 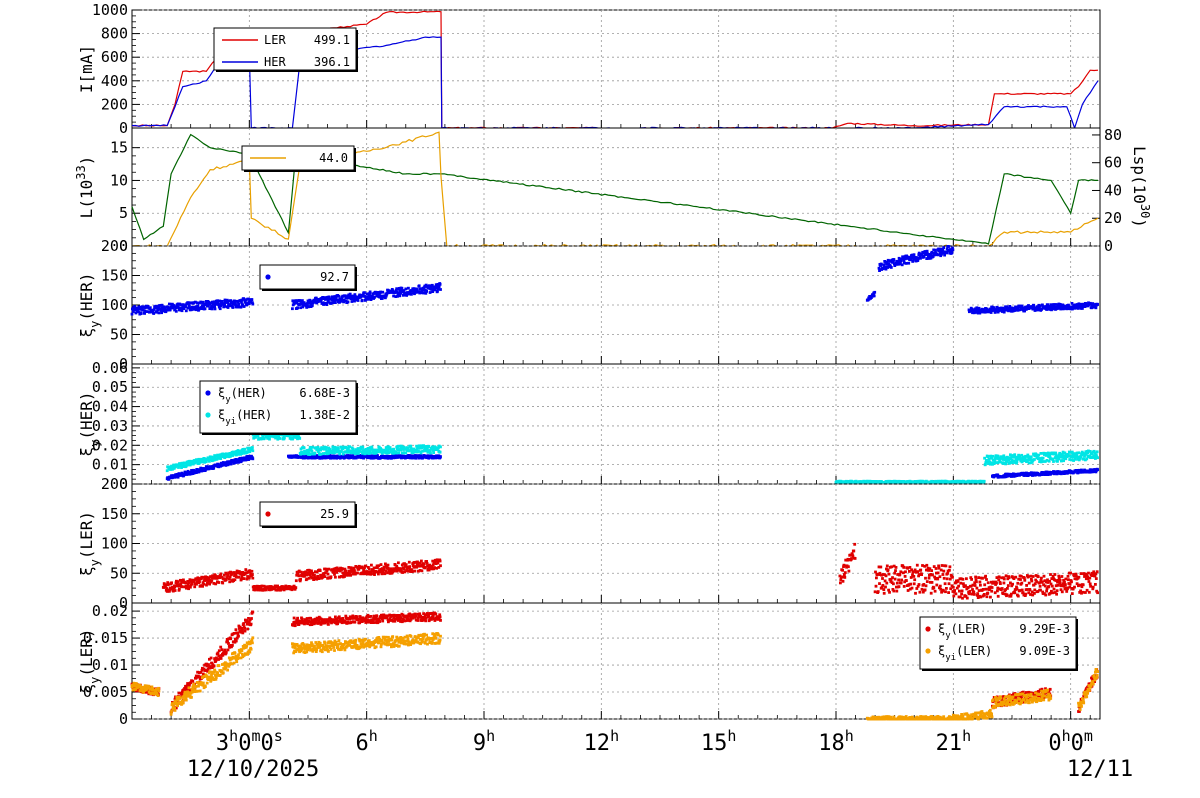 I want to click on y-tick-label: 0.02, so click(x=110, y=611).